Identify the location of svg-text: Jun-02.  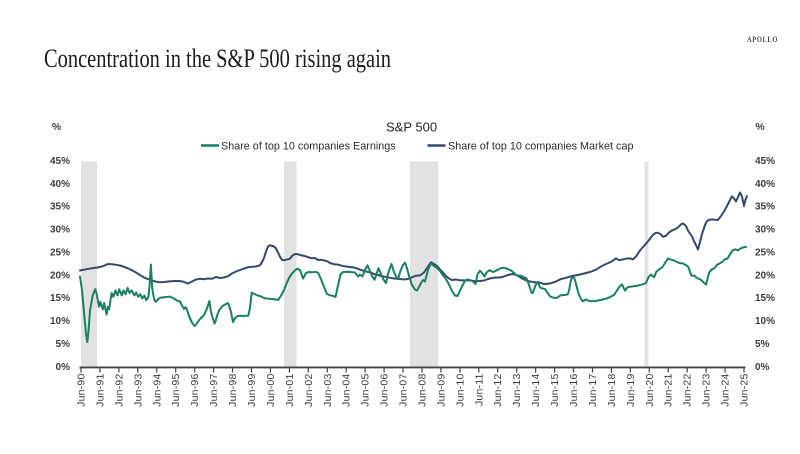
(309, 390).